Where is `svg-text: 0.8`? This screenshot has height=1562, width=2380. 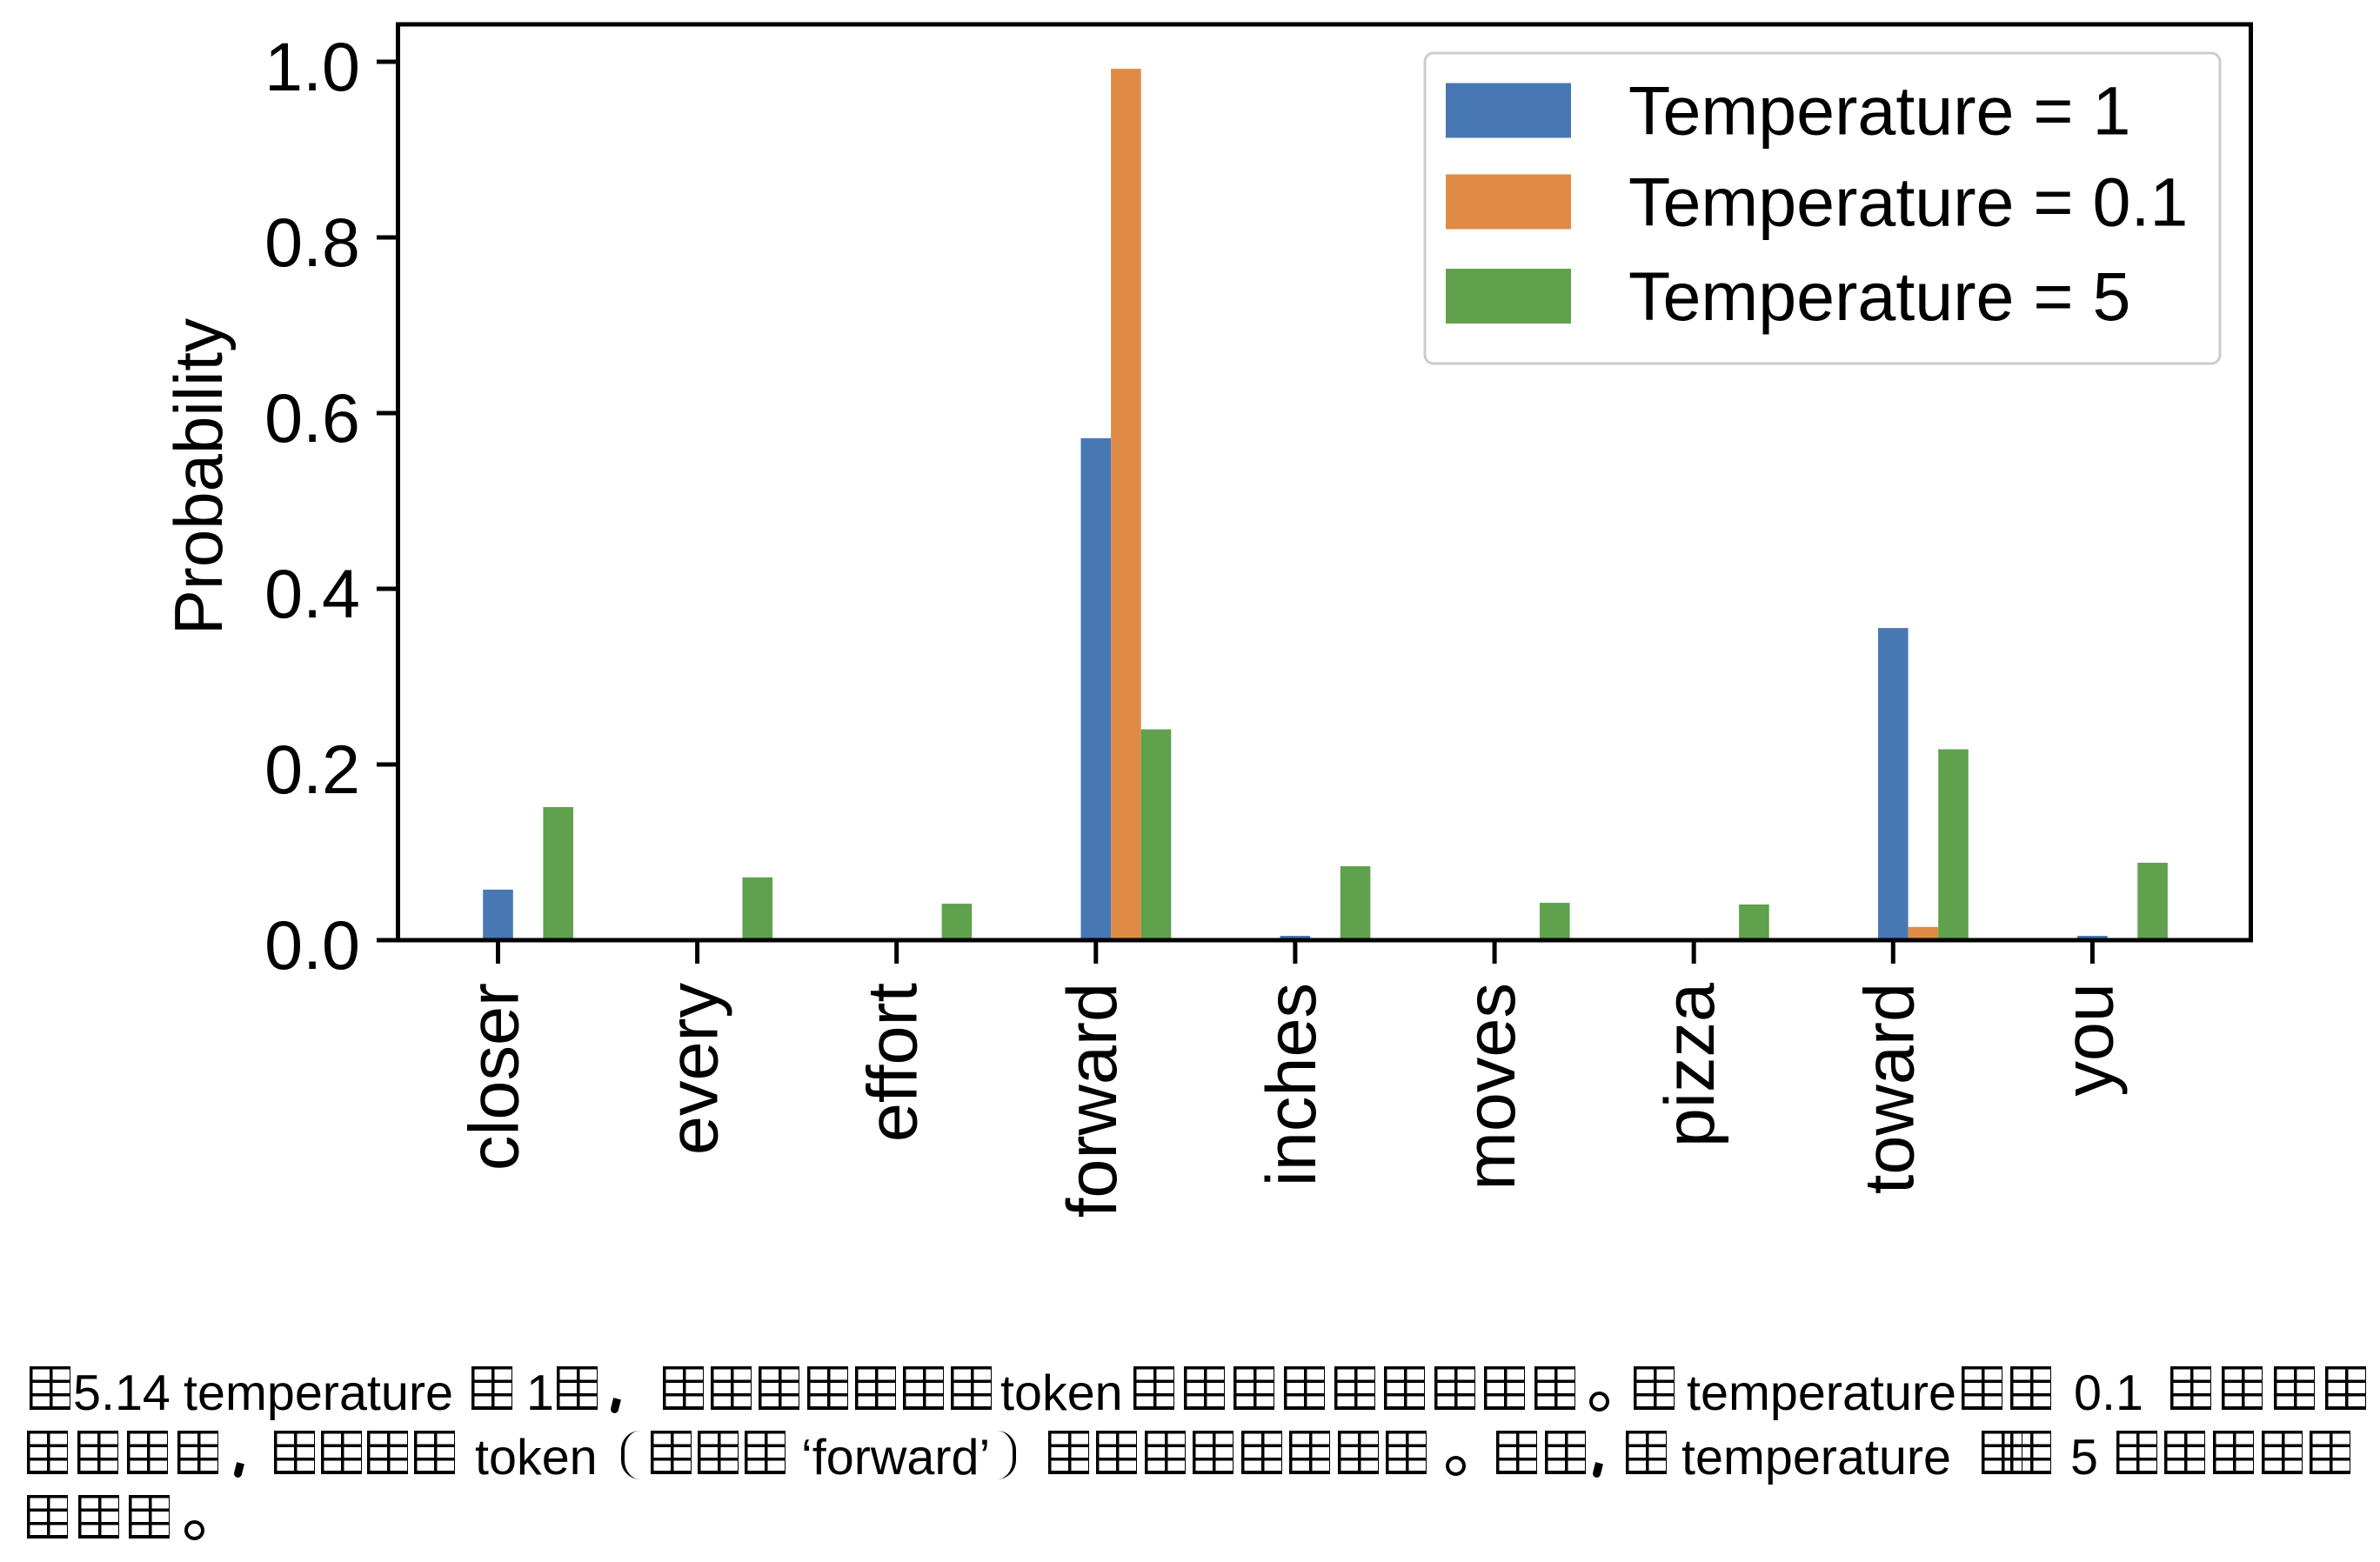
svg-text: 0.8 is located at coordinates (312, 242).